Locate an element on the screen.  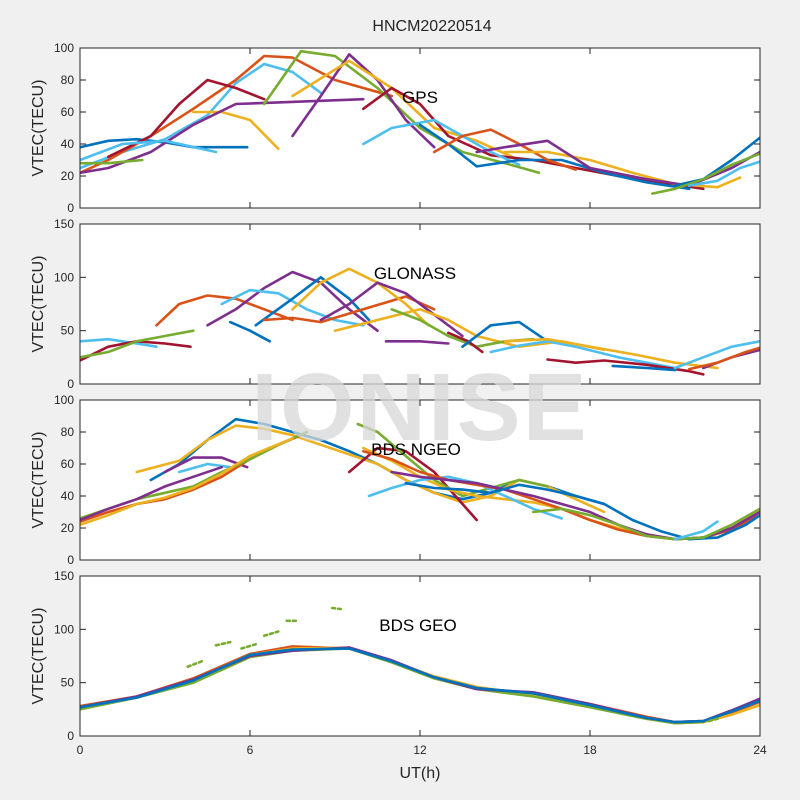
figure-title: HNCM20220514 is located at coordinates (431, 26).